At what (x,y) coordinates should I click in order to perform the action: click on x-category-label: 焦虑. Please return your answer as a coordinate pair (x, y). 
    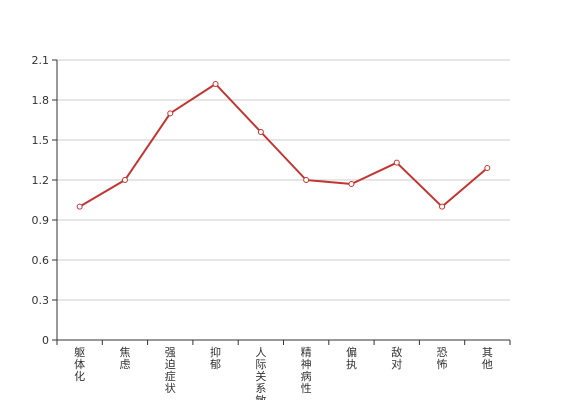
    Looking at the image, I should click on (124, 358).